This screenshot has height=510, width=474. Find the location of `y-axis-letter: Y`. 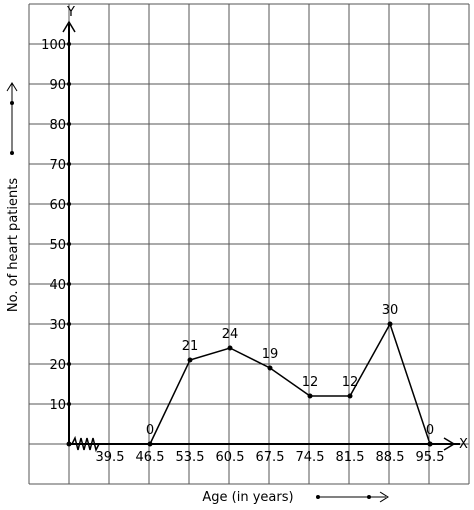

y-axis-letter: Y is located at coordinates (70, 12).